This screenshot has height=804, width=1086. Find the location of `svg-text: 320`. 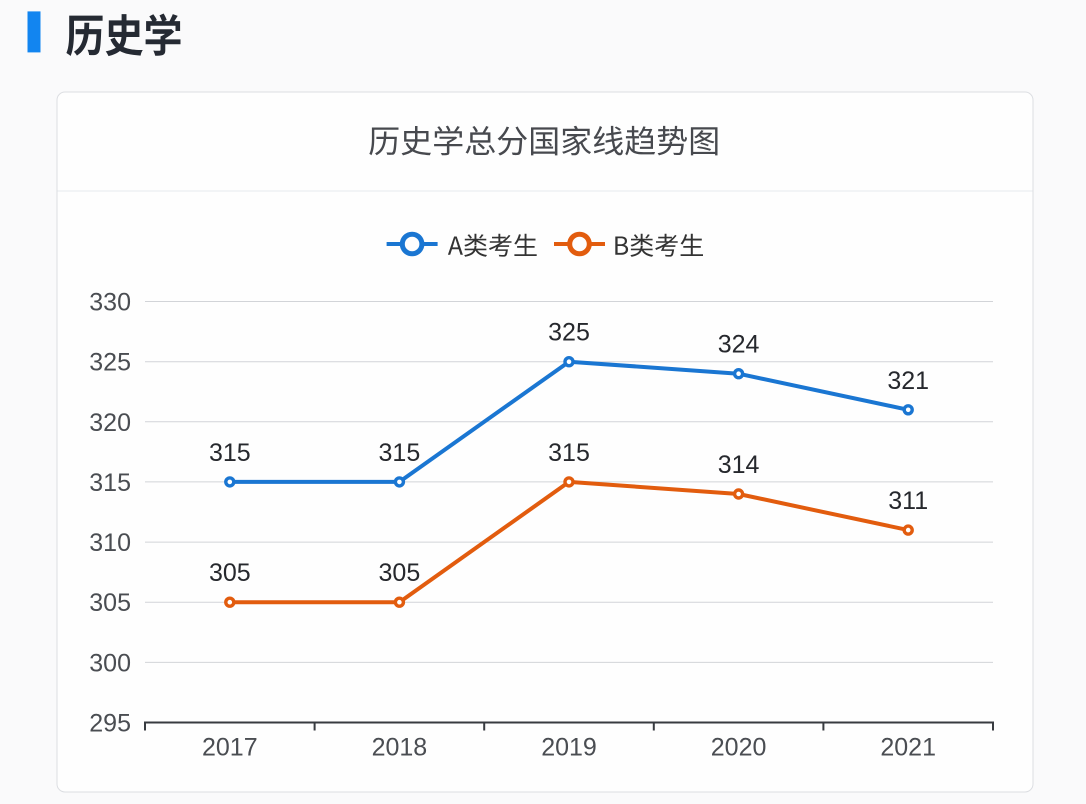

svg-text: 320 is located at coordinates (110, 423).